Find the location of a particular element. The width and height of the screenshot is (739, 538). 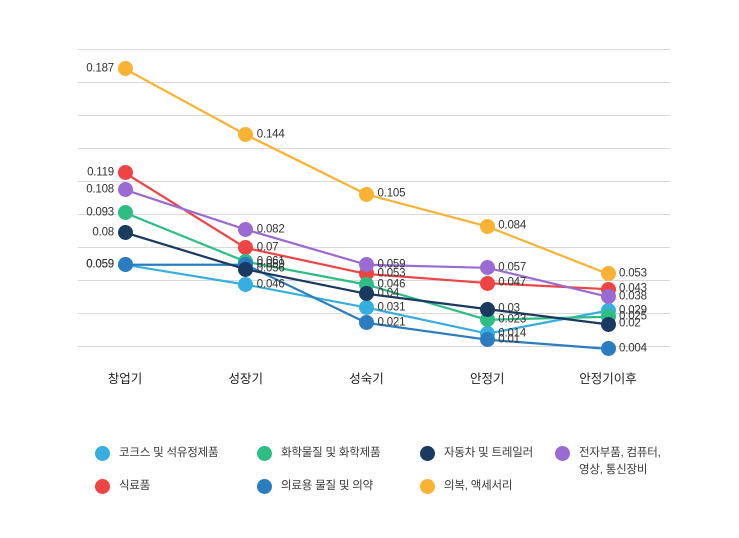

point-value-label: 0.07 is located at coordinates (267, 247).